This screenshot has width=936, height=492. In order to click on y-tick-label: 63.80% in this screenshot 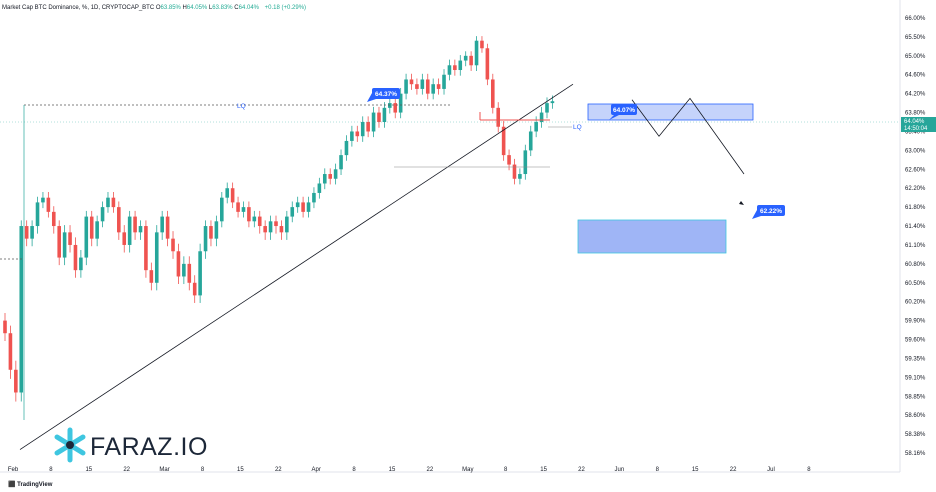, I will do `click(915, 114)`.